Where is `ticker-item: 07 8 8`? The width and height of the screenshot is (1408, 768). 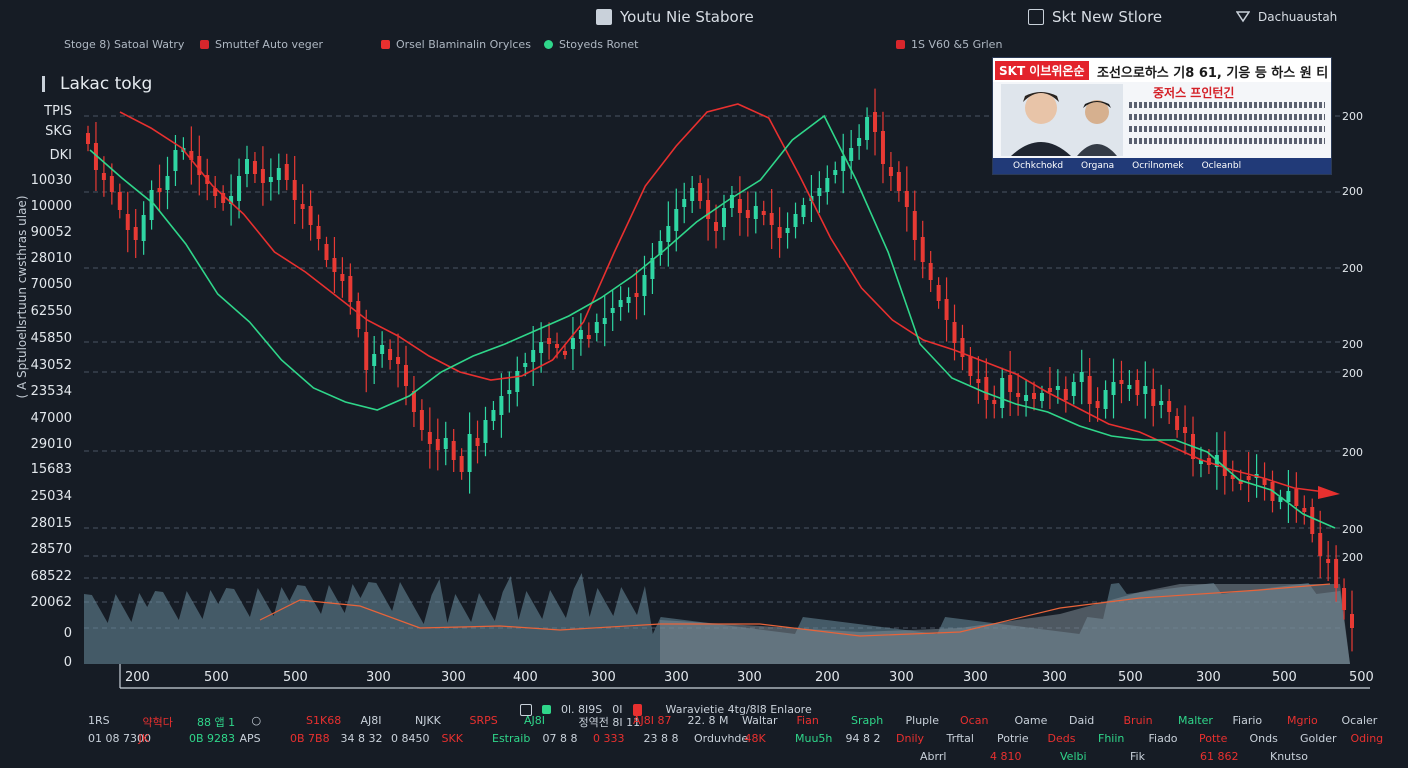 ticker-item: 07 8 8 is located at coordinates (560, 738).